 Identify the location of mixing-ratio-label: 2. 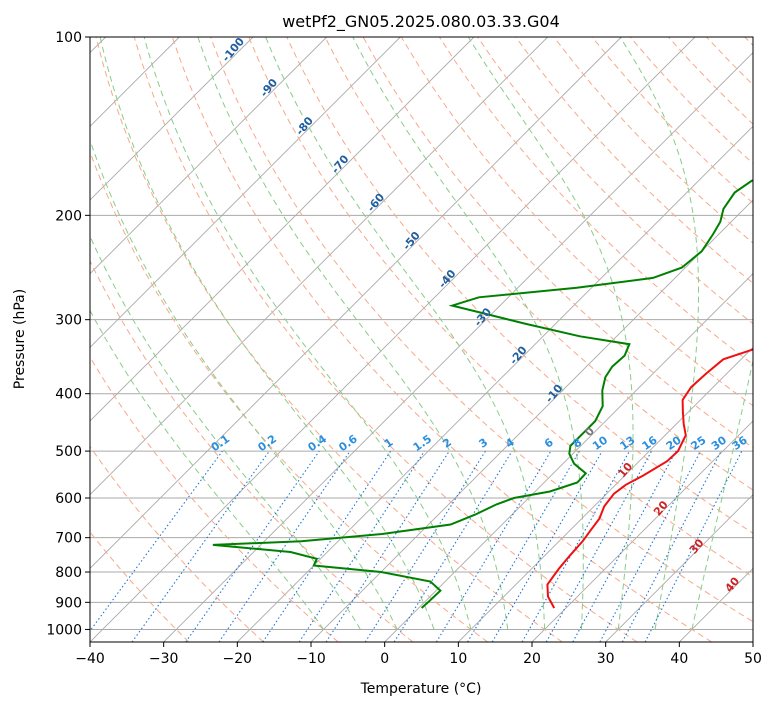
(447, 443).